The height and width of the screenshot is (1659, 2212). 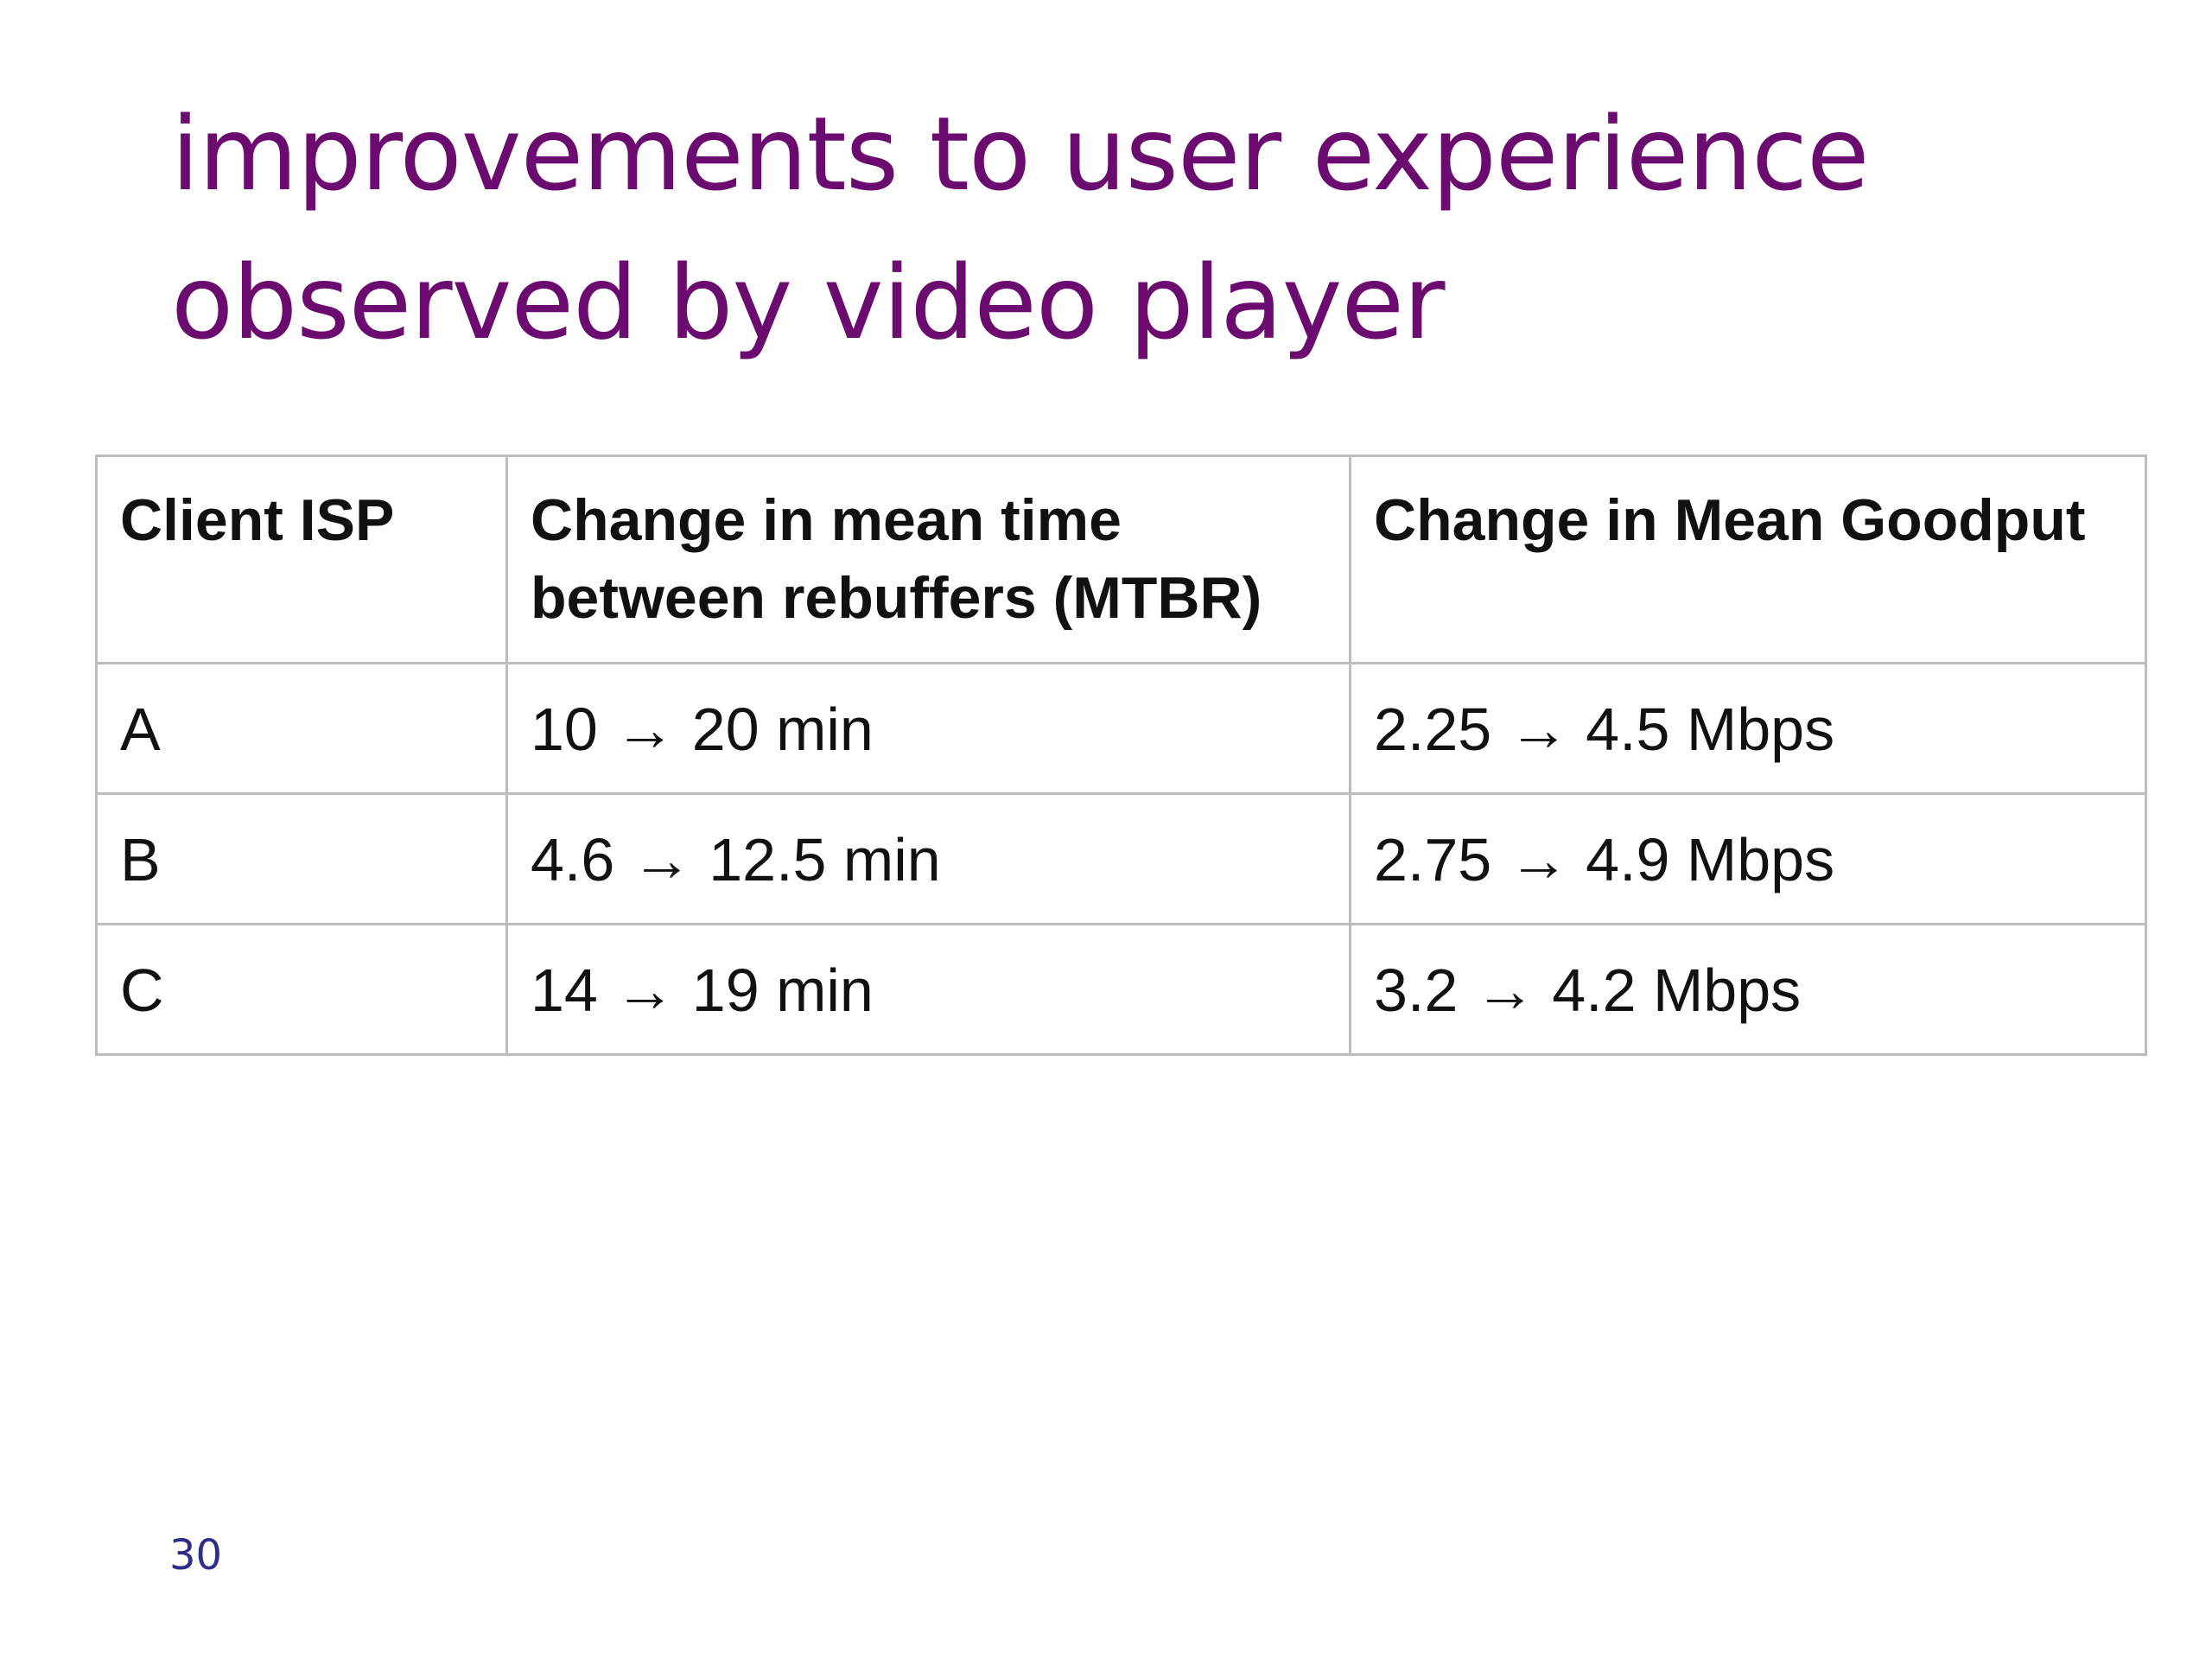 What do you see at coordinates (928, 858) in the screenshot?
I see `cell-mtbr-change: 4.6 → 12.5 min` at bounding box center [928, 858].